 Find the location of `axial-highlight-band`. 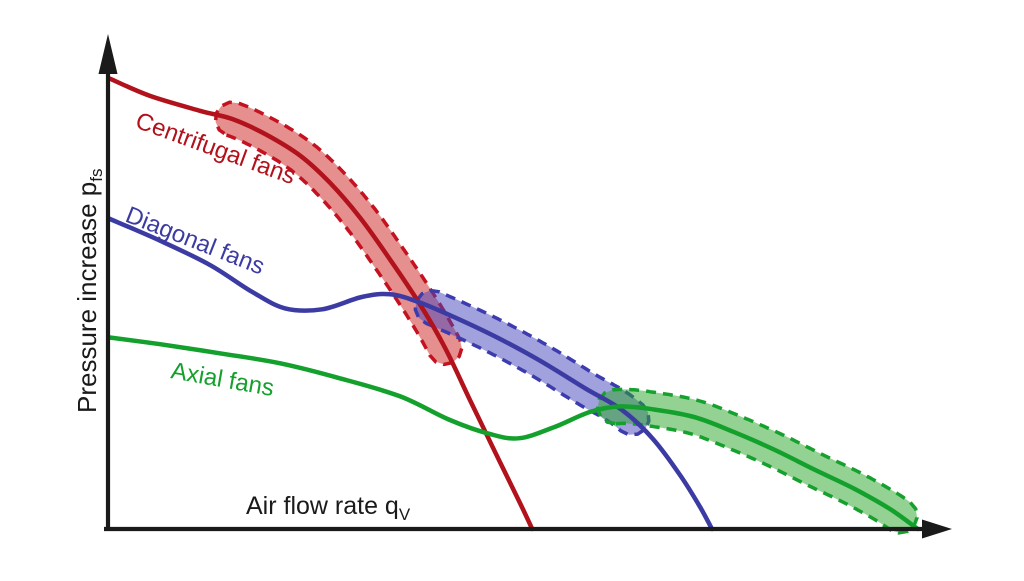

axial-highlight-band is located at coordinates (757, 461).